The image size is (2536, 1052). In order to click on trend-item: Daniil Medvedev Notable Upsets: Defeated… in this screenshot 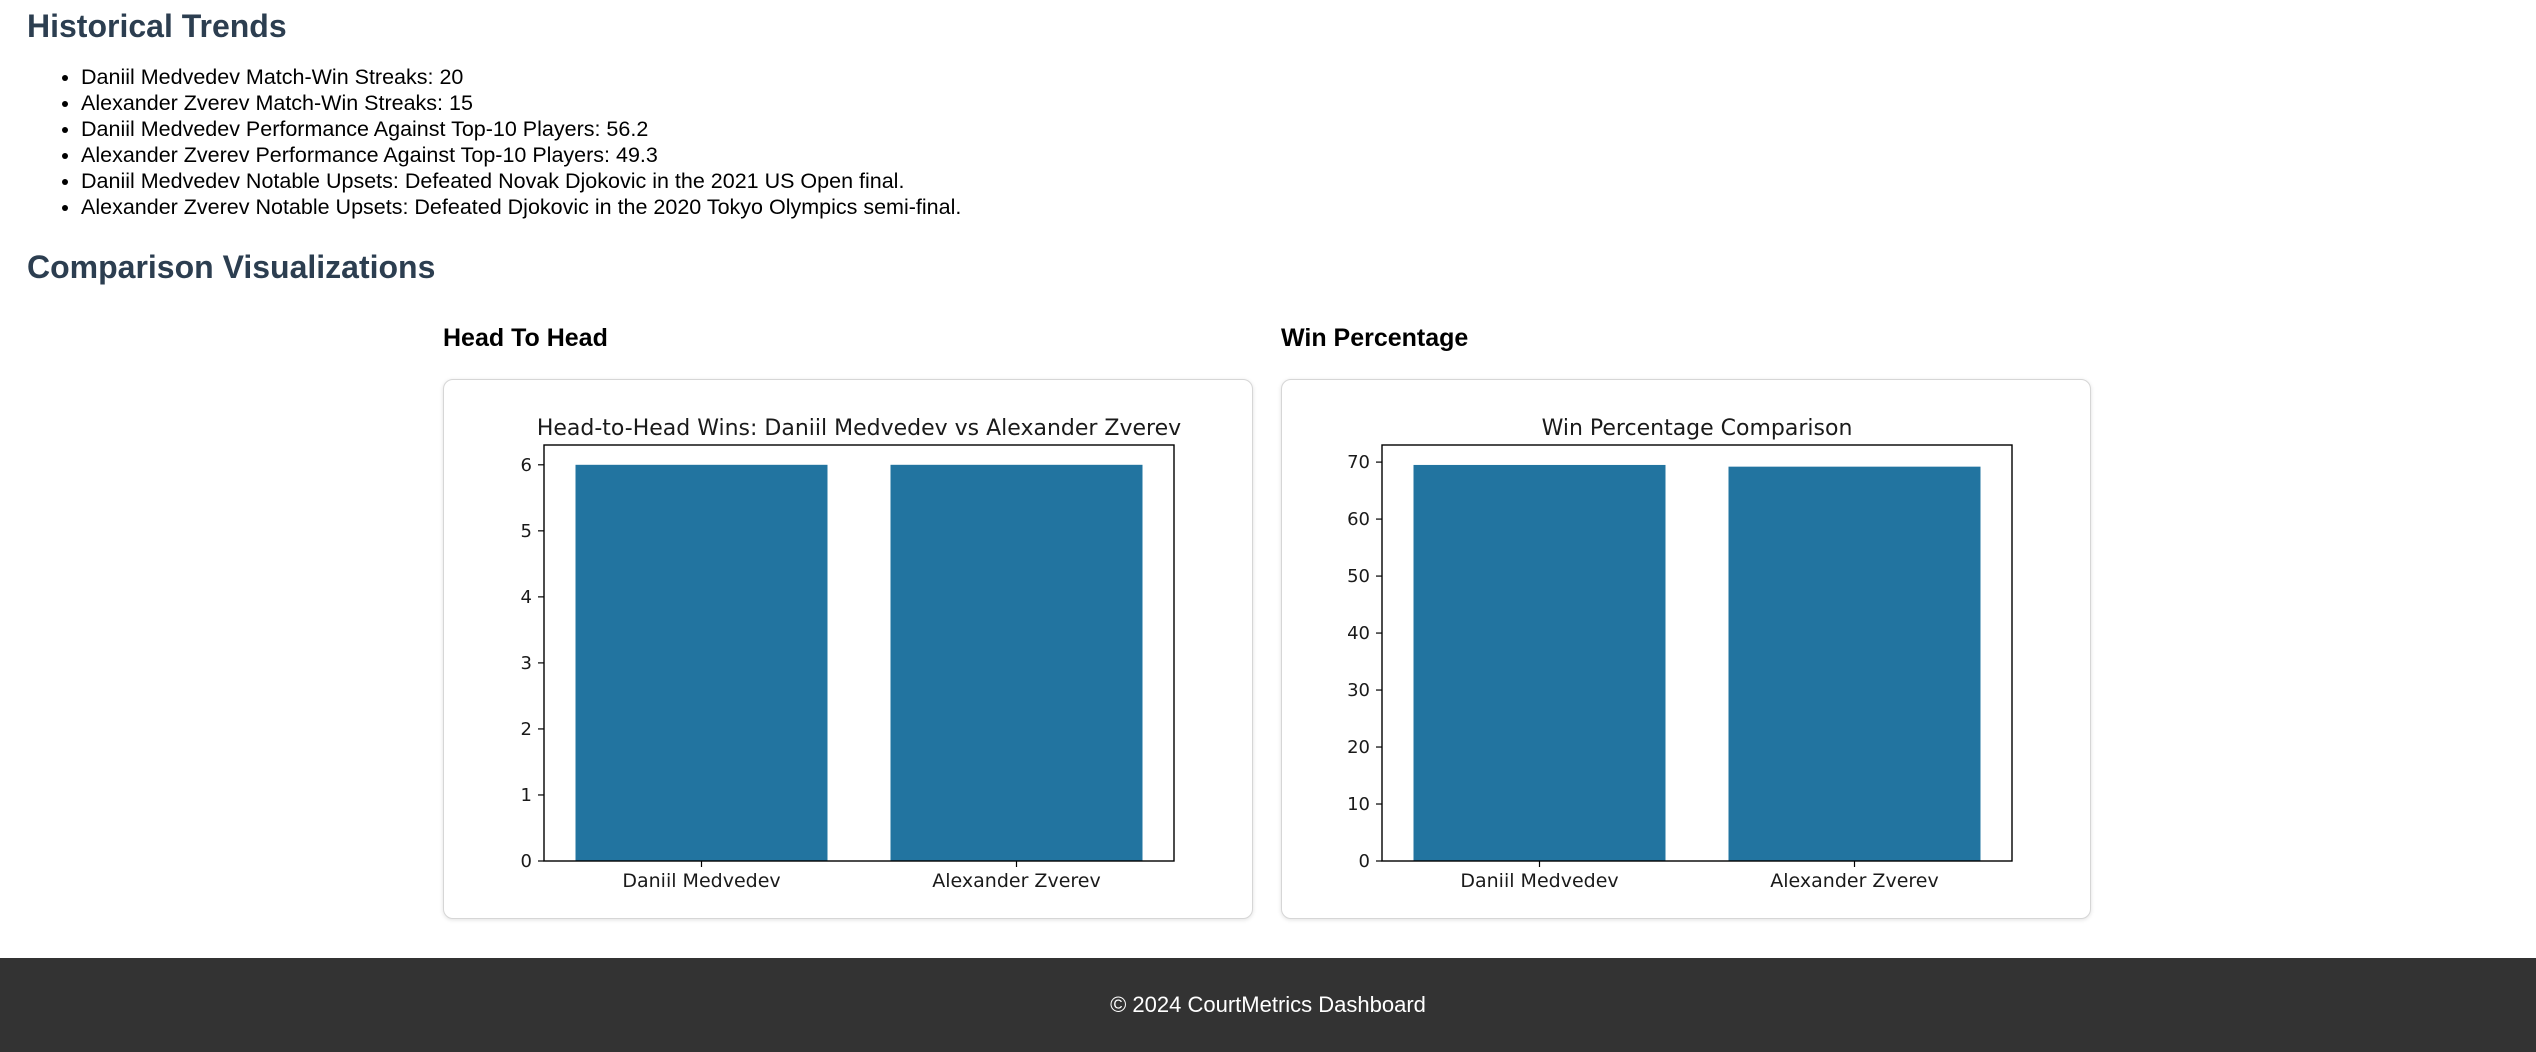, I will do `click(521, 181)`.